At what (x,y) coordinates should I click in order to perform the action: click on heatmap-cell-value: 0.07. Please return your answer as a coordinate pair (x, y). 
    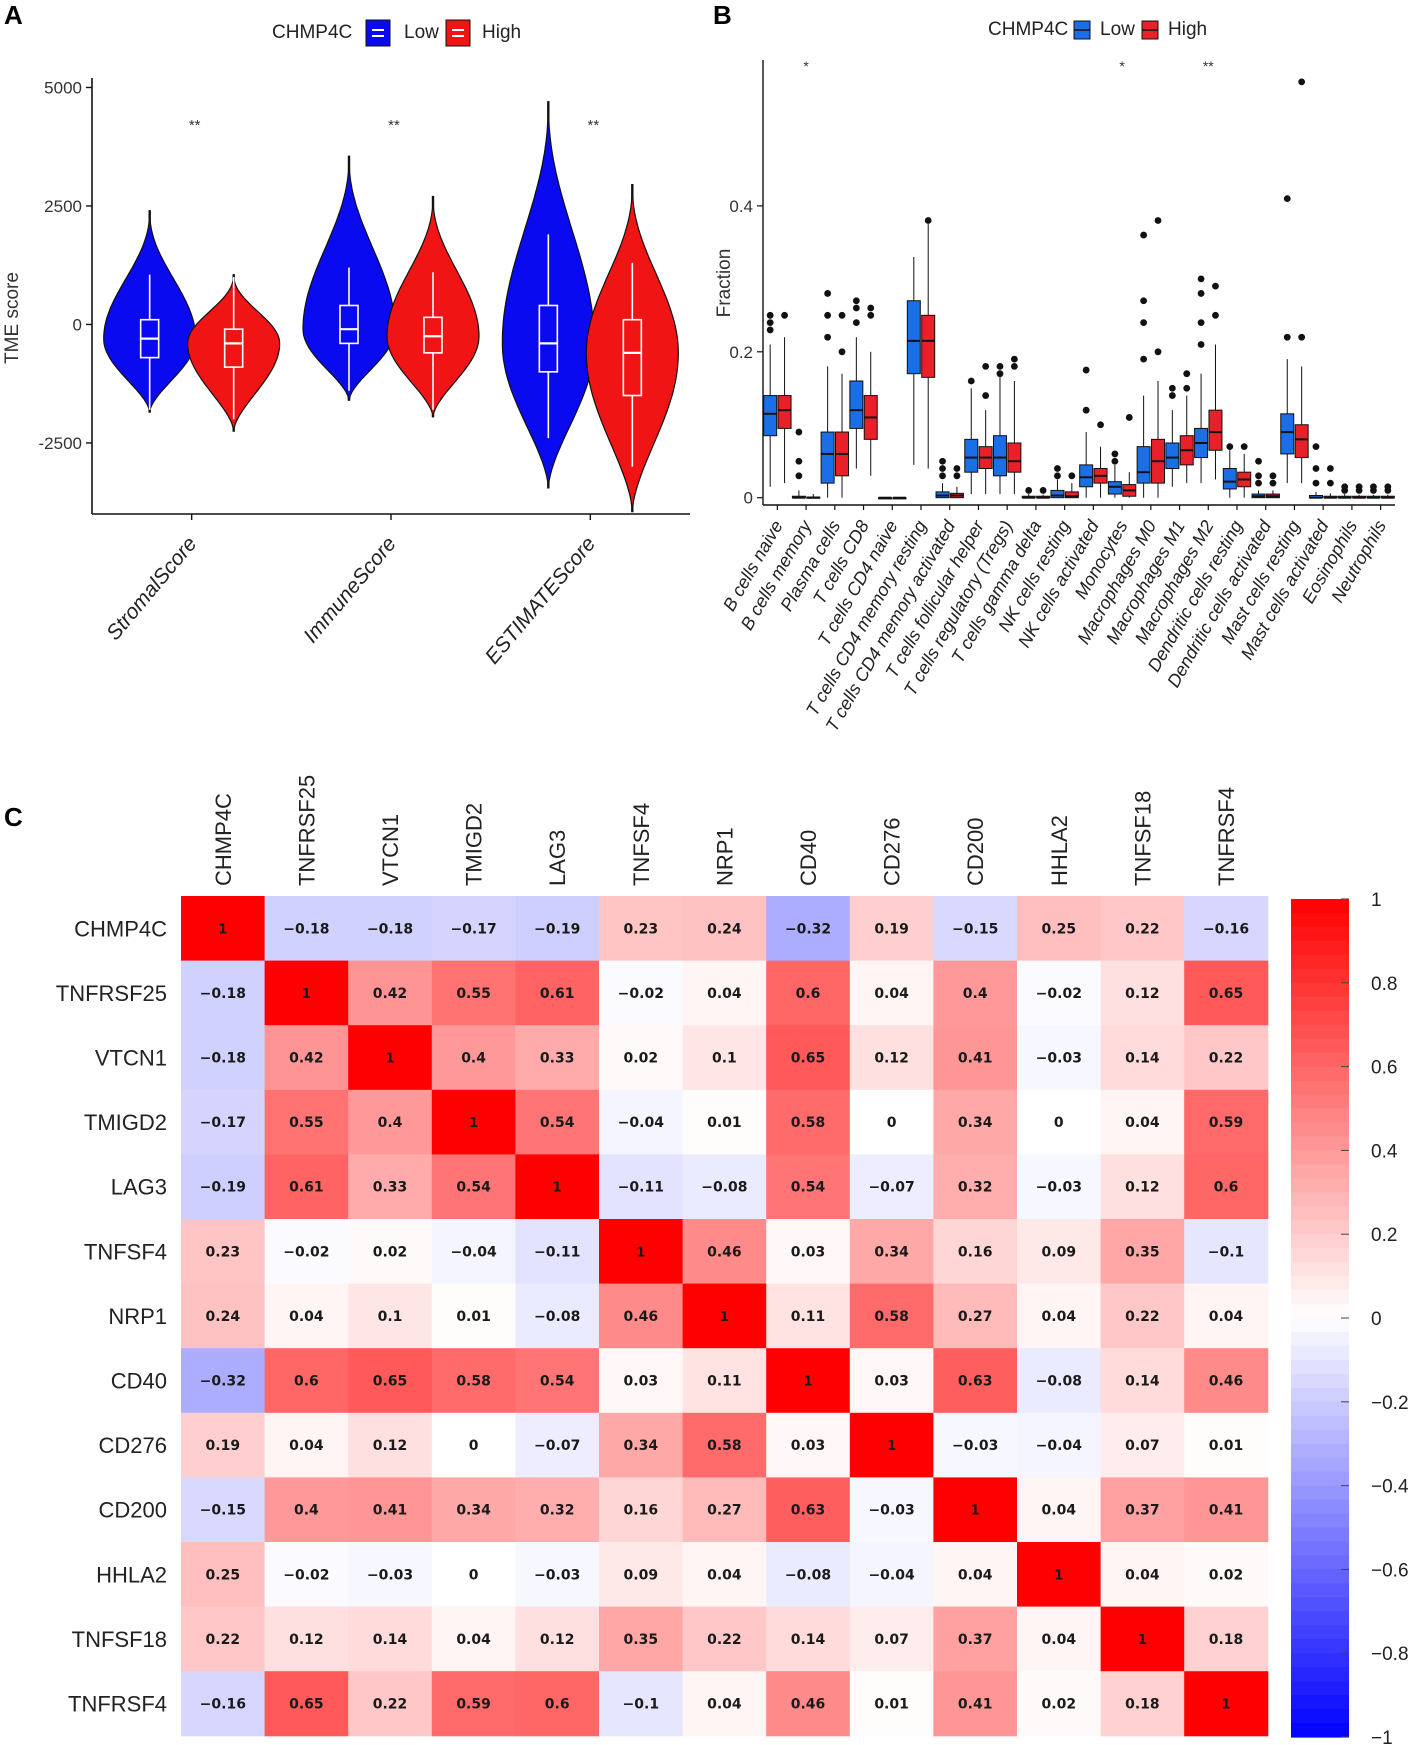
    Looking at the image, I should click on (1142, 1446).